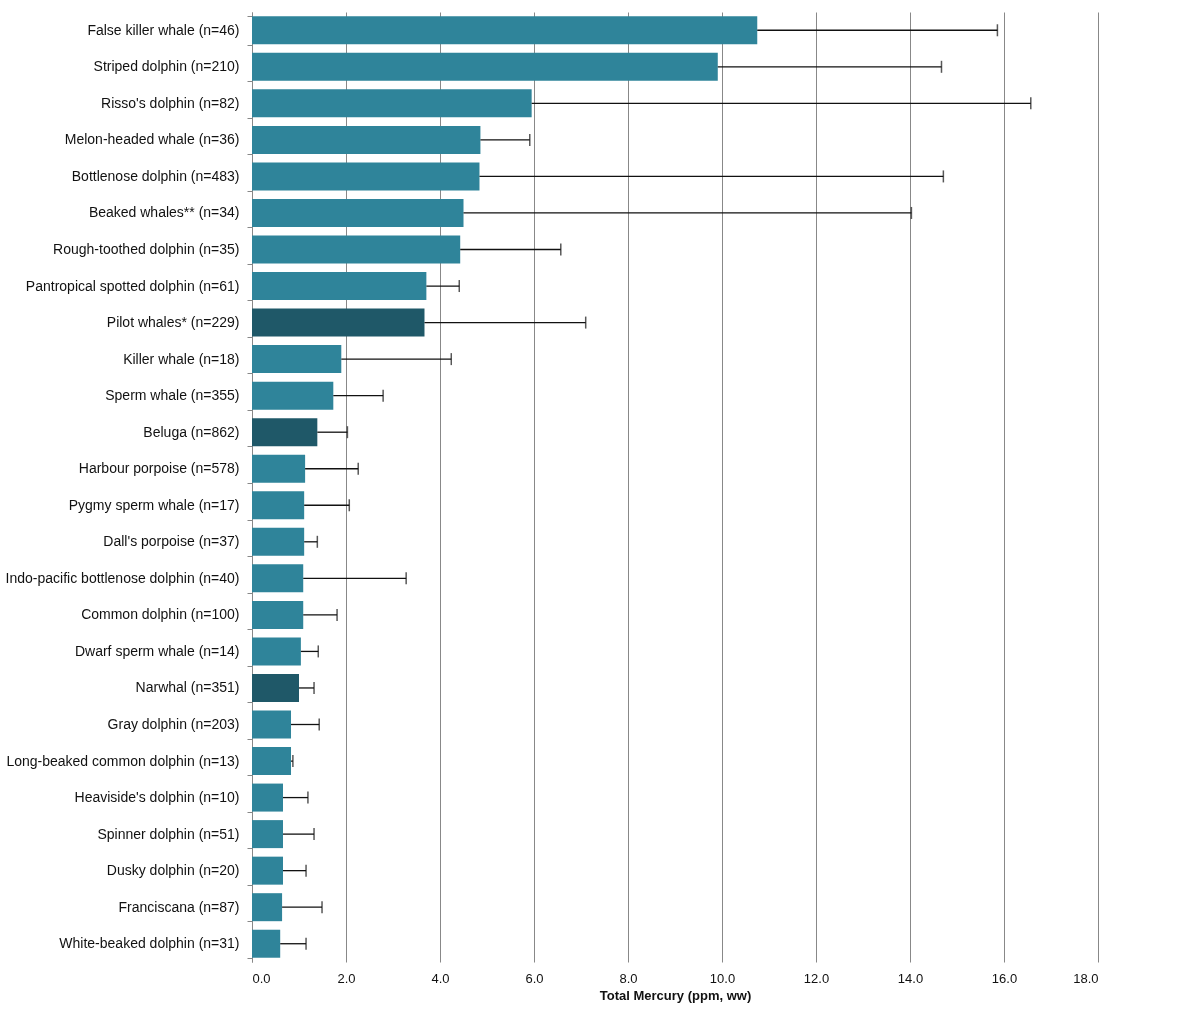  Describe the element at coordinates (534, 978) in the screenshot. I see `x-tick-label: 6.0` at that location.